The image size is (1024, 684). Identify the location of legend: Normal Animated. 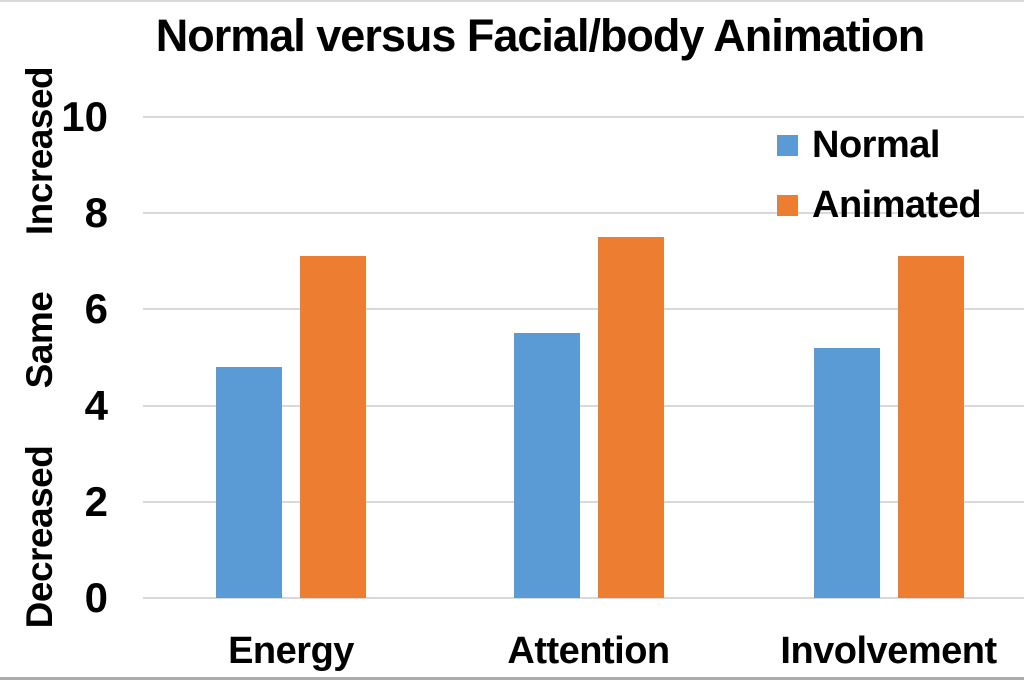
(879, 187).